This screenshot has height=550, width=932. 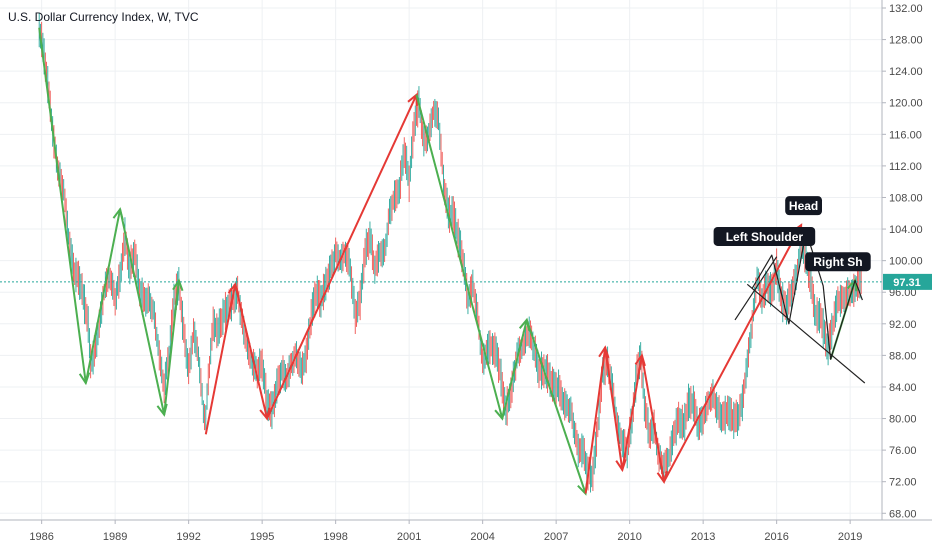 What do you see at coordinates (903, 325) in the screenshot?
I see `y-tick-label: 92.00` at bounding box center [903, 325].